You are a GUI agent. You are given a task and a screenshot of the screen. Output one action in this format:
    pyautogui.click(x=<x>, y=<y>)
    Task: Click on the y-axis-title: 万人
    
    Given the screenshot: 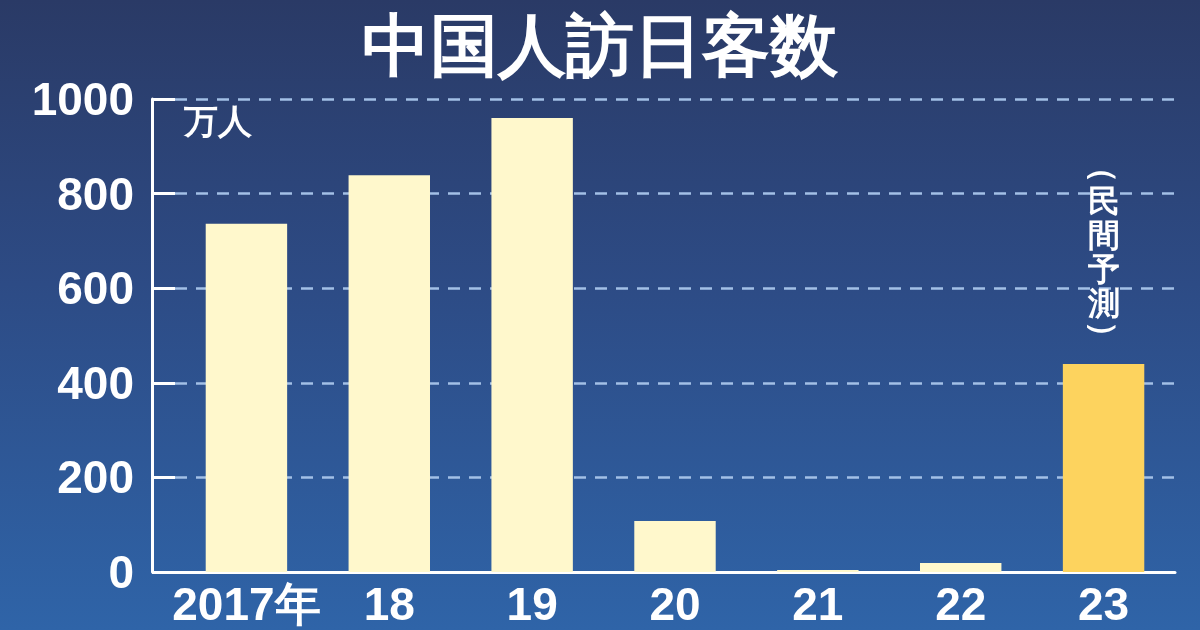 What is the action you would take?
    pyautogui.click(x=218, y=121)
    